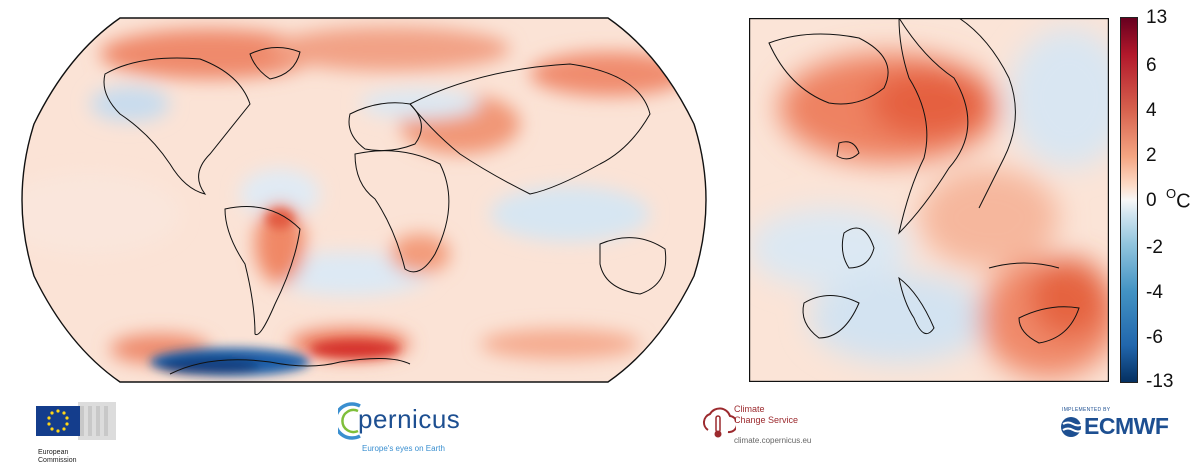 The width and height of the screenshot is (1200, 465). Describe the element at coordinates (1154, 292) in the screenshot. I see `colorbar-tick-m4: -4` at that location.